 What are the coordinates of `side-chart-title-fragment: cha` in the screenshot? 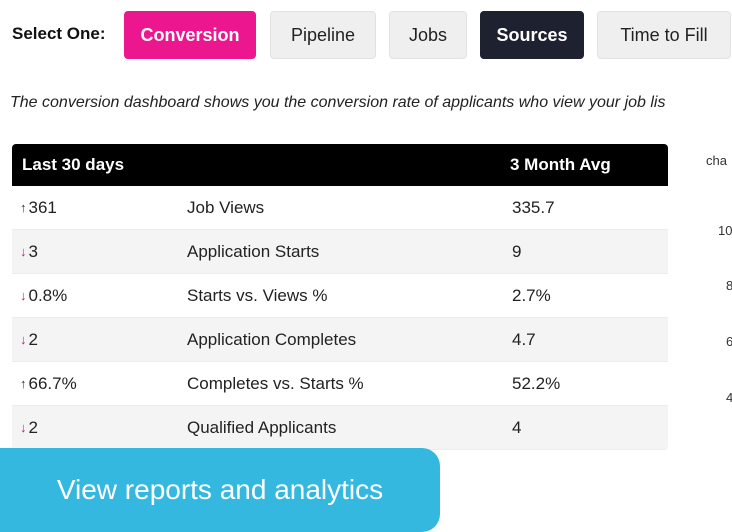 It's located at (716, 160).